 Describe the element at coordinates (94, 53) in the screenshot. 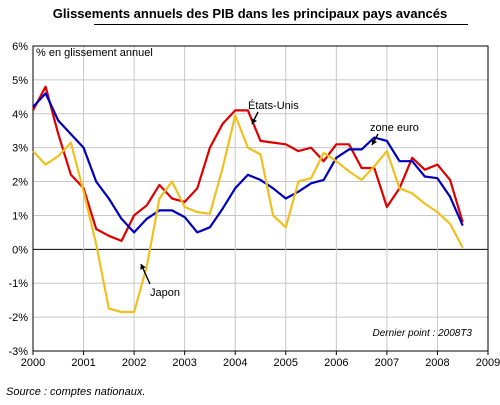

I see `y-axis-label: % en glissement annuel` at that location.